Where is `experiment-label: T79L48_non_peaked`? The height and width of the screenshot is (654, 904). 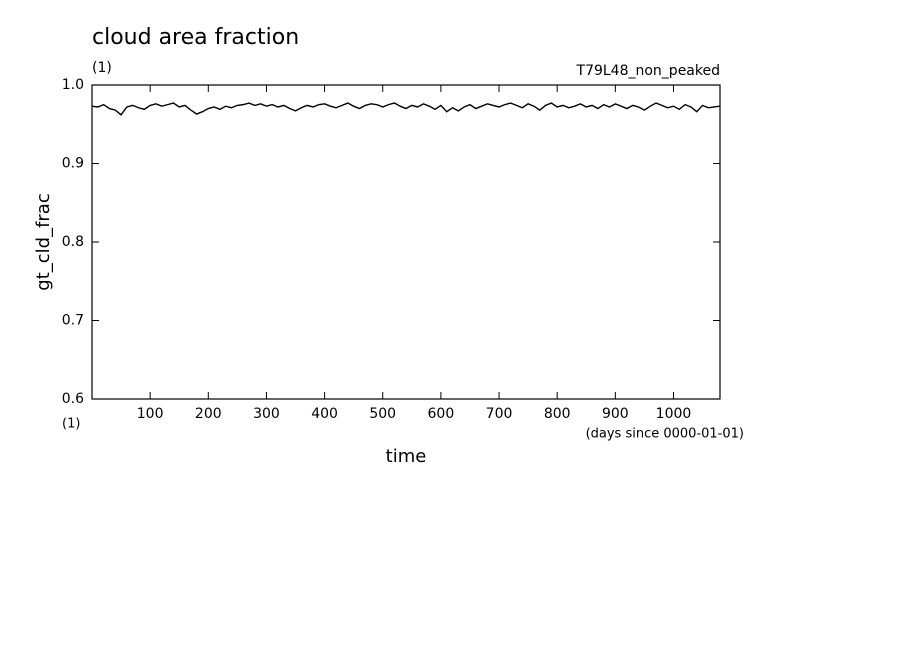
experiment-label: T79L48_non_peaked is located at coordinates (648, 71).